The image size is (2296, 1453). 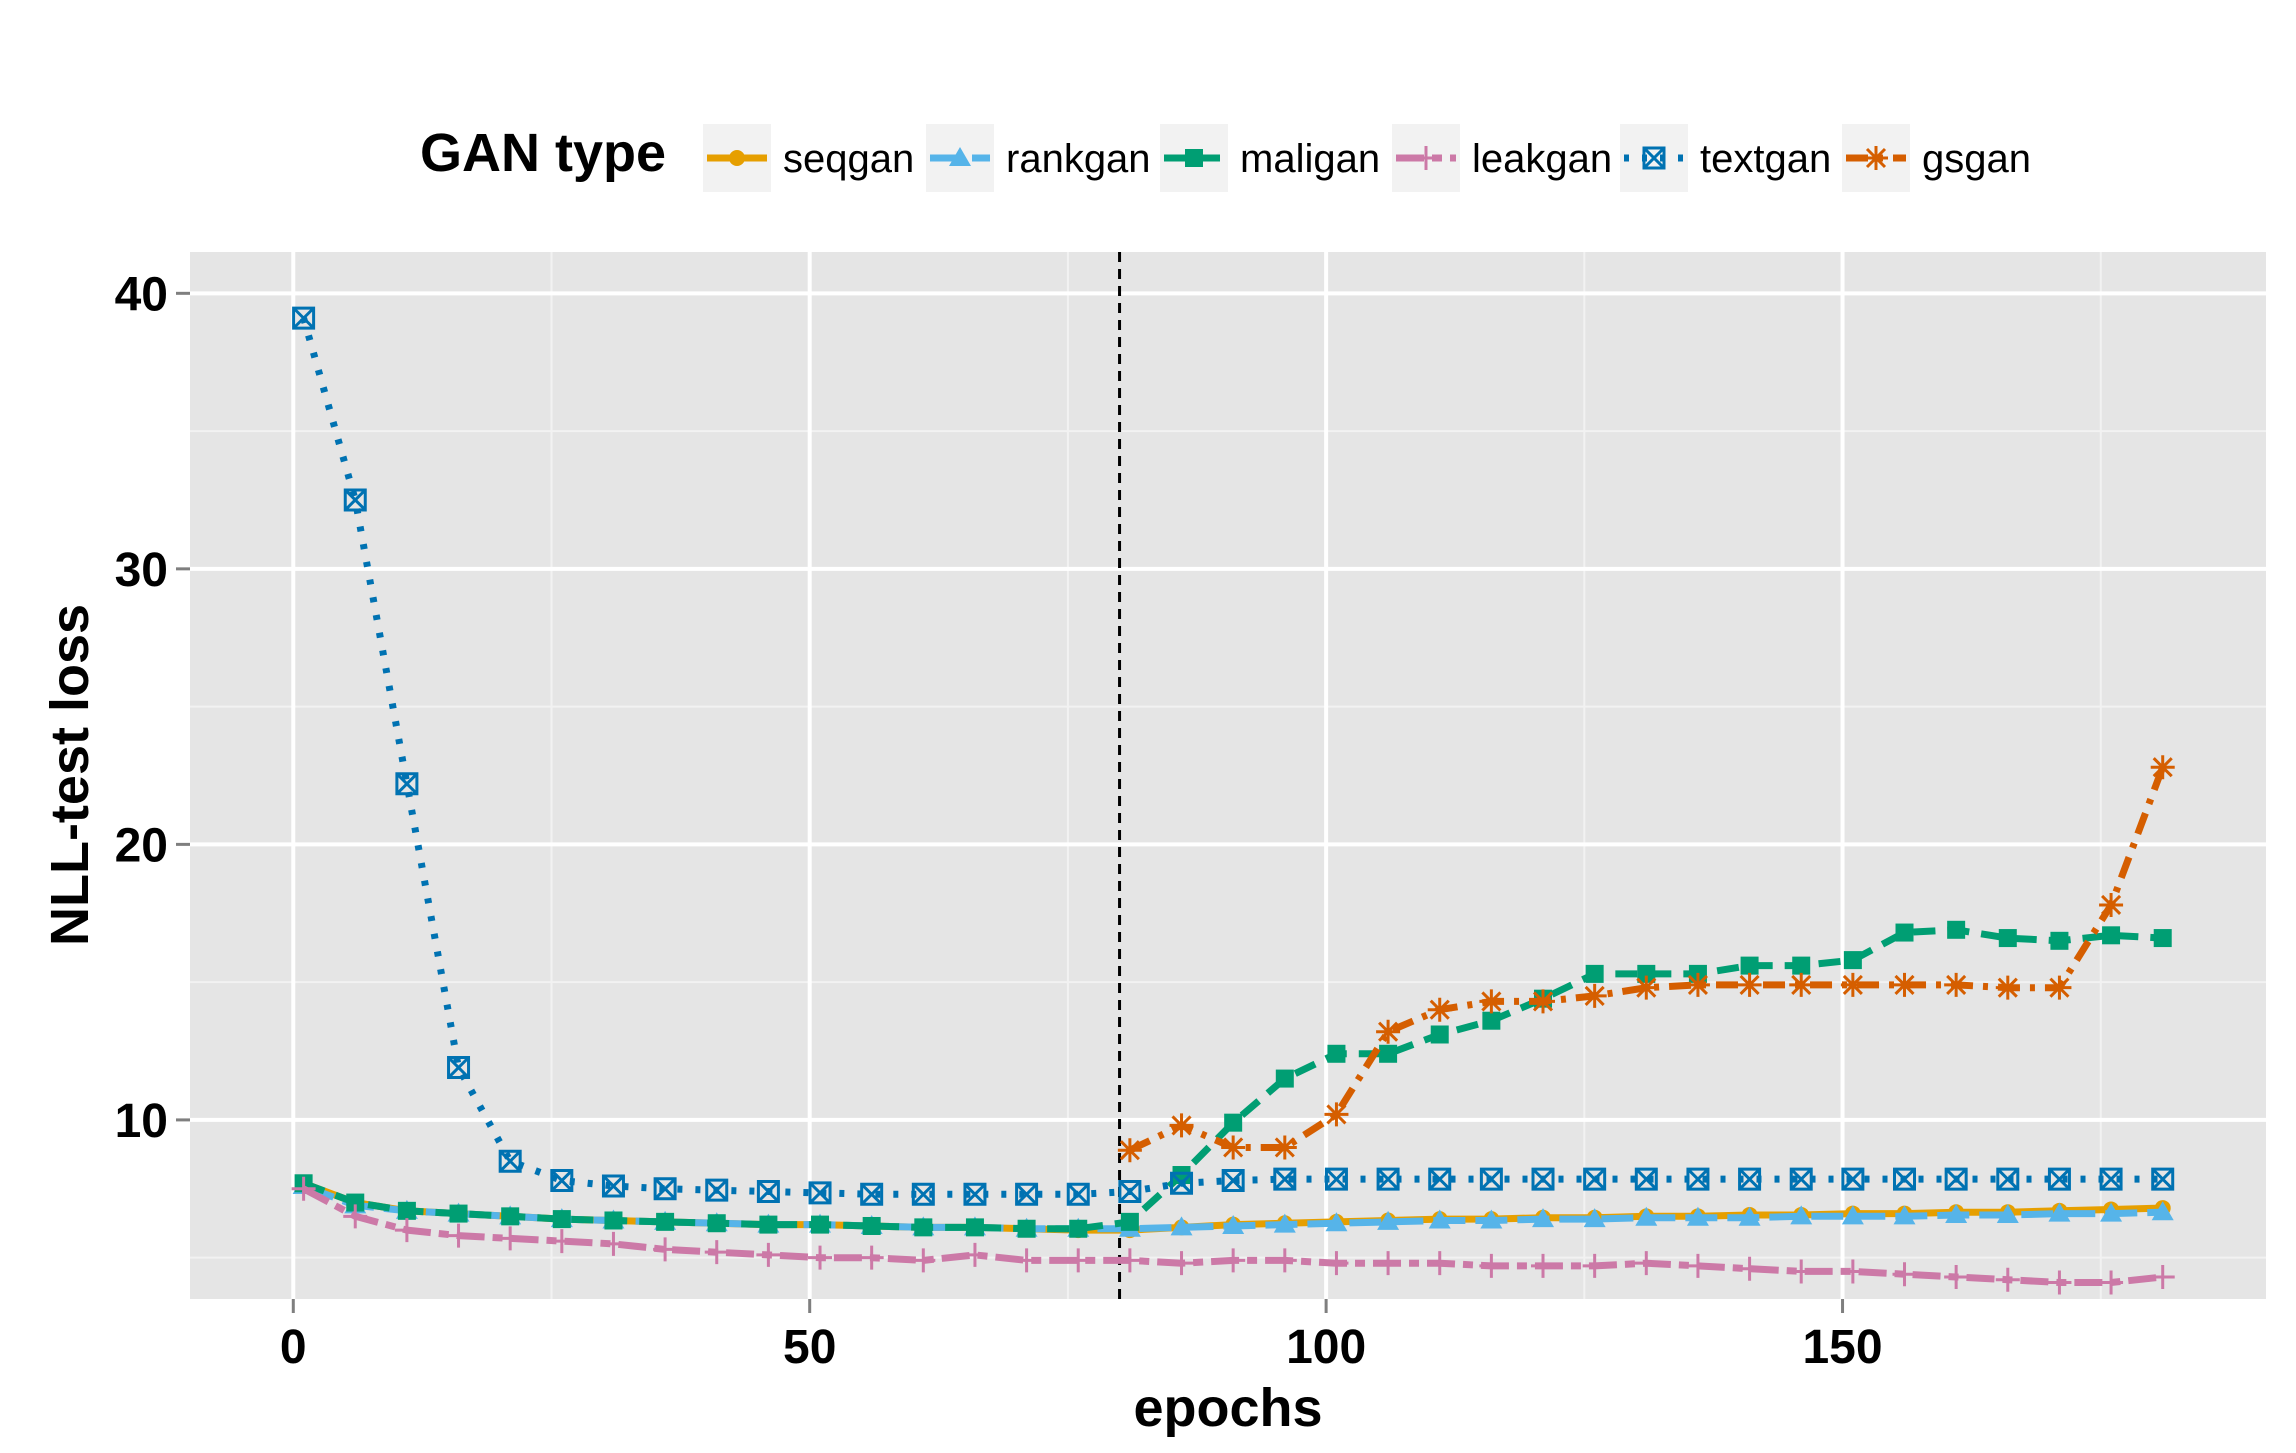 What do you see at coordinates (152, 708) in the screenshot?
I see `y-axis: 10 20 30 40` at bounding box center [152, 708].